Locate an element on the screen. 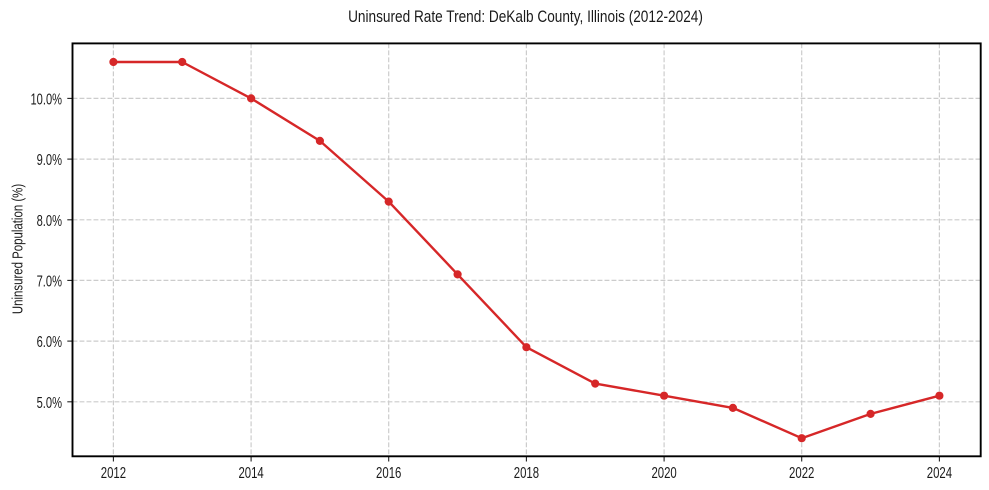 The width and height of the screenshot is (989, 490). svg-text: 7.0% is located at coordinates (49, 282).